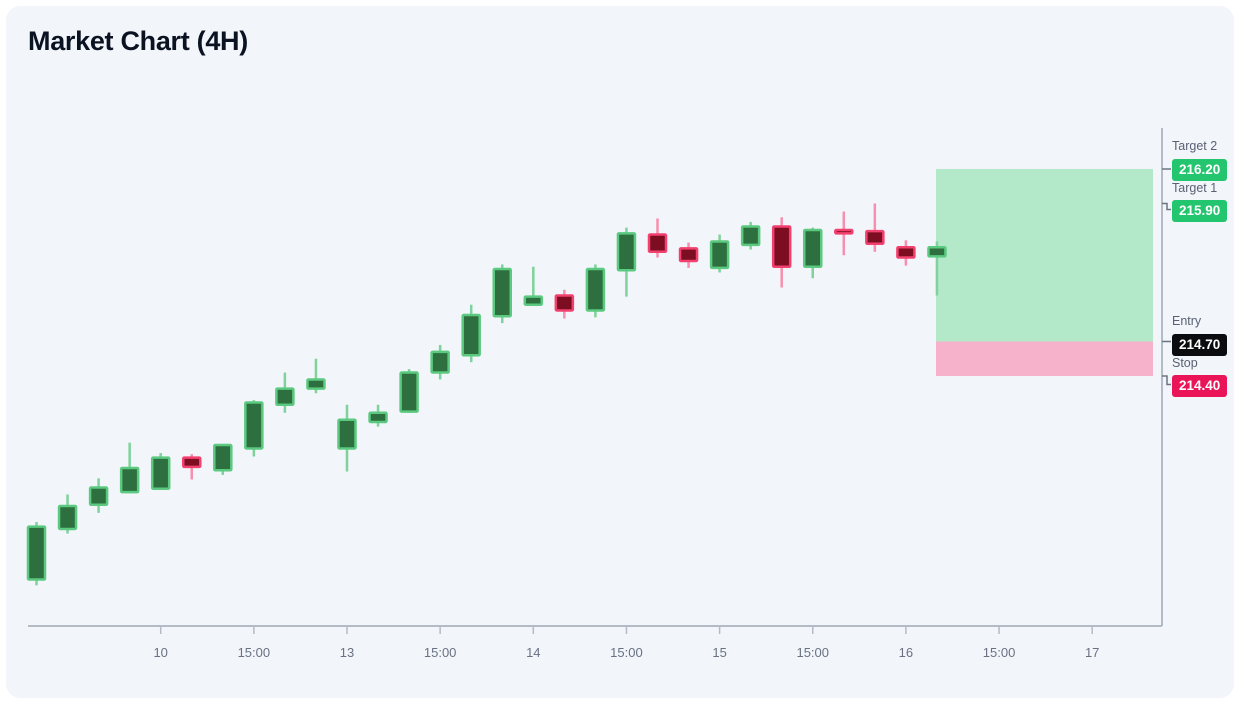  Describe the element at coordinates (160, 652) in the screenshot. I see `x-axis-label: 10` at that location.